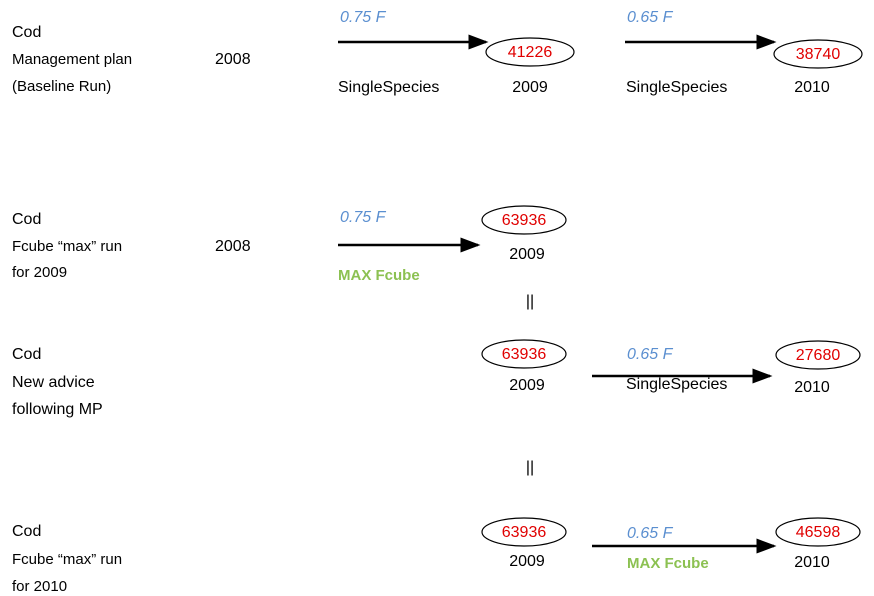 The width and height of the screenshot is (874, 596). I want to click on row-label: New advice, so click(53, 382).